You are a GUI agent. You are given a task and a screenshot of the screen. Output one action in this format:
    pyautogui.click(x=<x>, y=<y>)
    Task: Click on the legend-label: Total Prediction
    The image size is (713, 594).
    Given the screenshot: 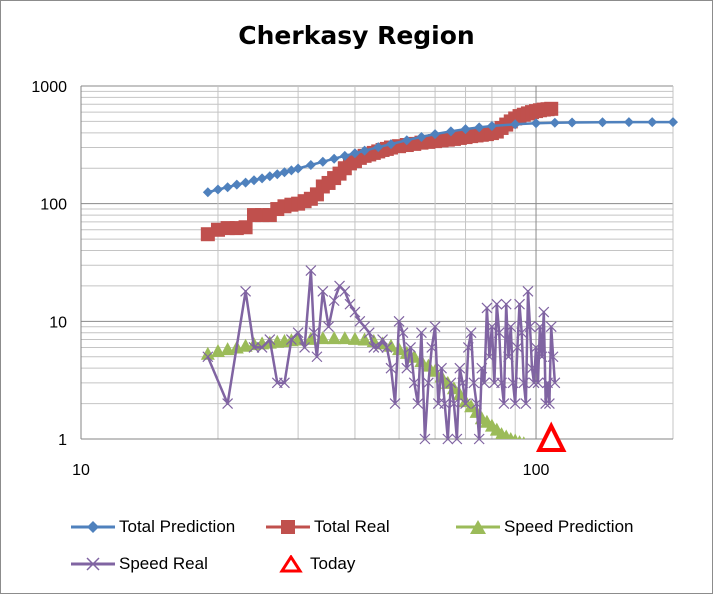 What is the action you would take?
    pyautogui.click(x=177, y=526)
    